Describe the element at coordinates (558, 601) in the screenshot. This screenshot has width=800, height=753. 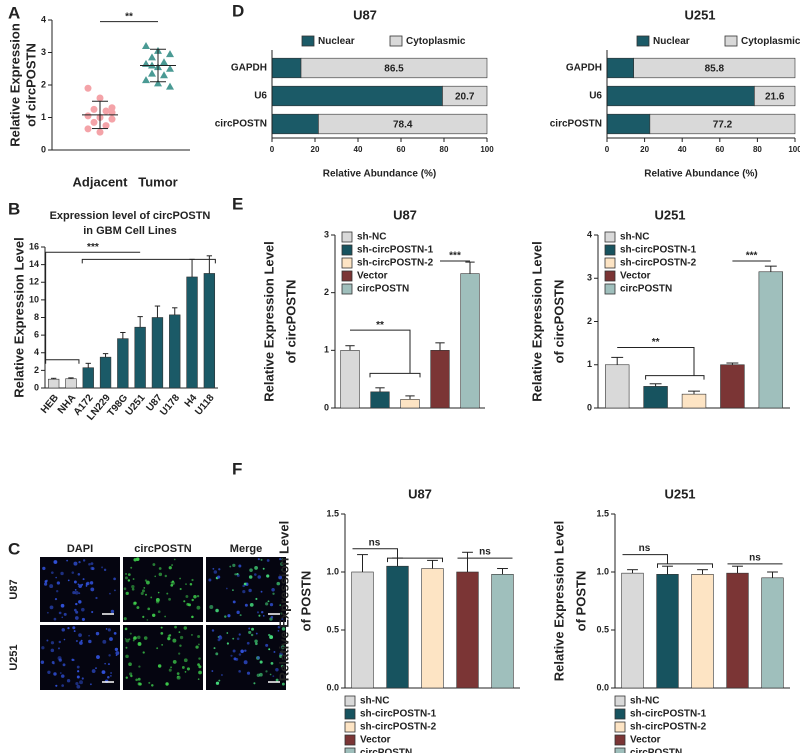
I see `y-axis-label: Relative Expression Level` at that location.